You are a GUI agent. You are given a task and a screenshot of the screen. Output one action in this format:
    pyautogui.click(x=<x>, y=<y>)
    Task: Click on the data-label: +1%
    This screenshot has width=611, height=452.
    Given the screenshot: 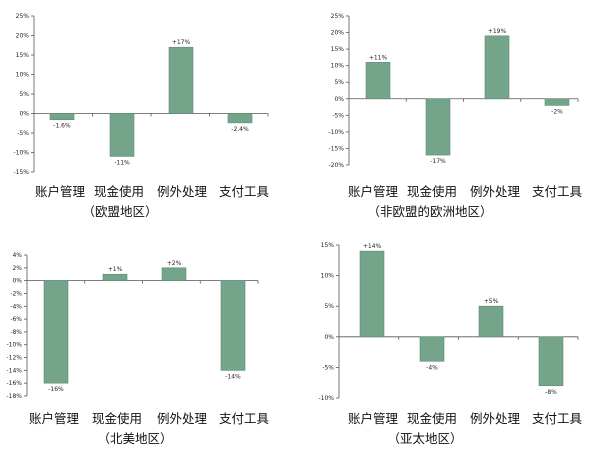 What is the action you would take?
    pyautogui.click(x=115, y=269)
    